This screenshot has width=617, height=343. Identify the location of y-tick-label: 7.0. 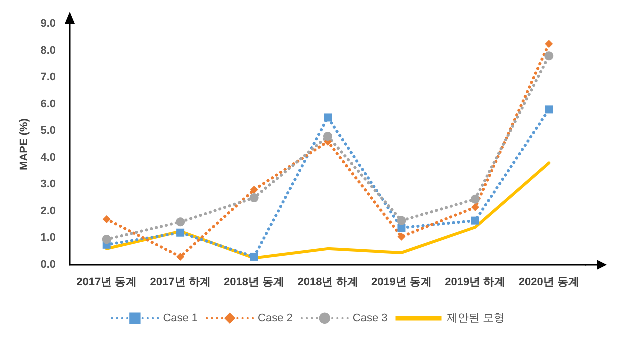
(48, 78).